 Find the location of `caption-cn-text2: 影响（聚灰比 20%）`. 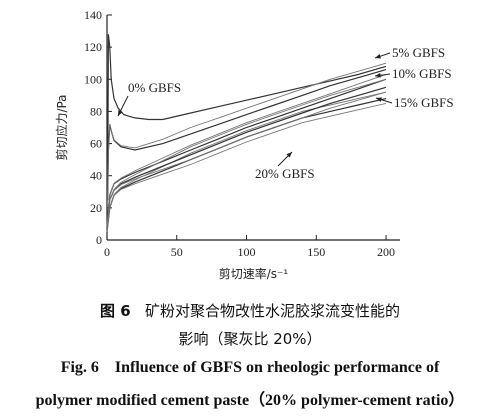

caption-cn-text2: 影响（聚灰比 20%） is located at coordinates (250, 339).